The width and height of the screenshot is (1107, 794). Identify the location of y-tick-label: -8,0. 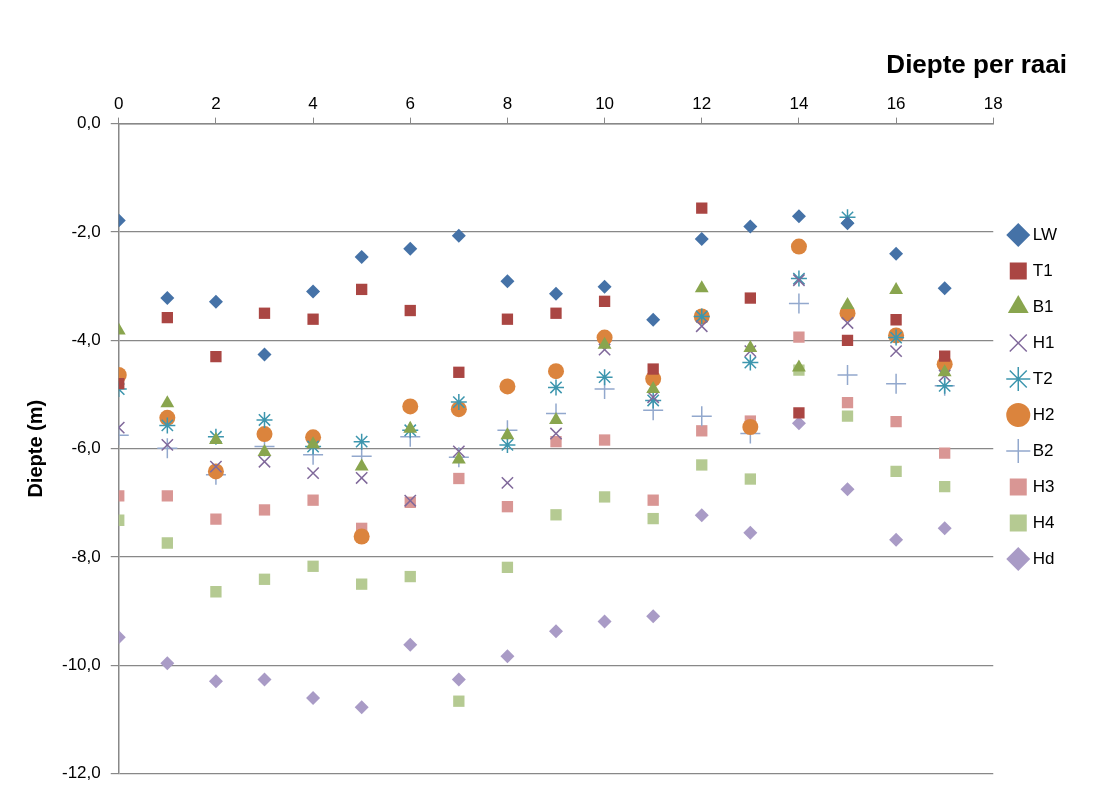
(86, 556).